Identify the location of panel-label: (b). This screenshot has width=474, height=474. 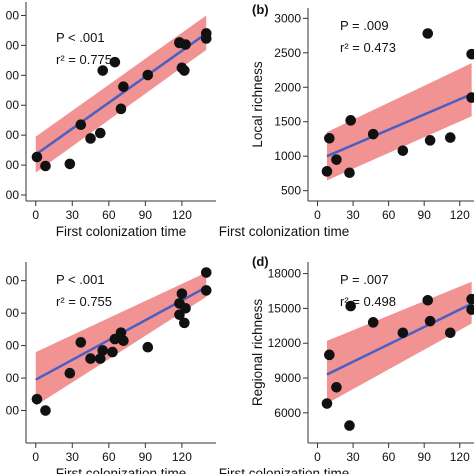
(260, 9).